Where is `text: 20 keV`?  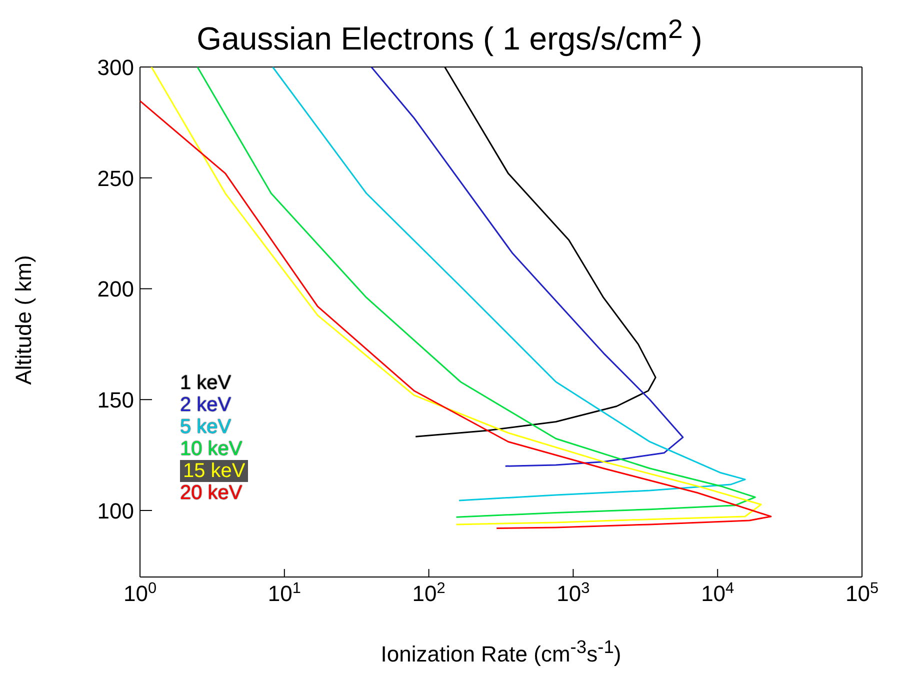
text: 20 keV is located at coordinates (211, 493).